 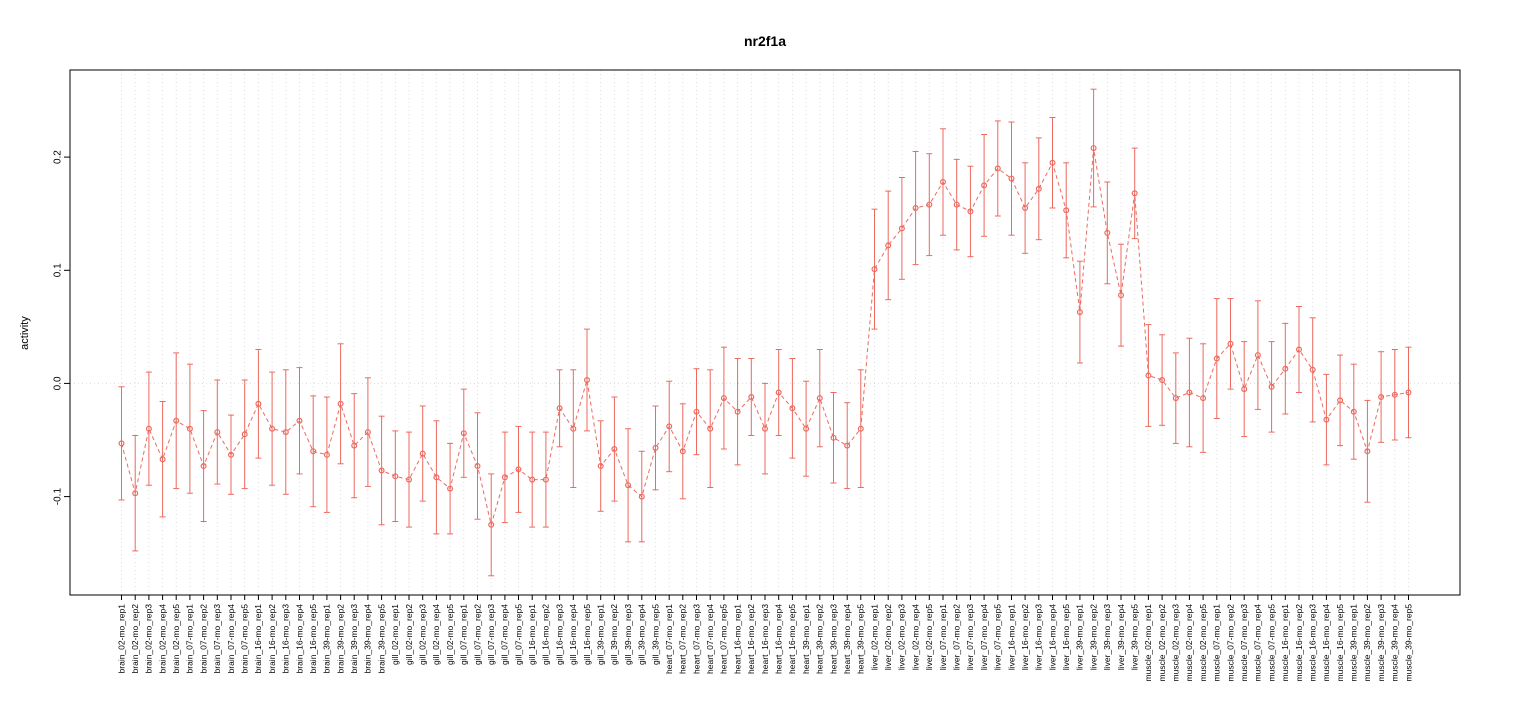 I want to click on x-tick-label: gill_07-mo_rep5, so click(x=518, y=634).